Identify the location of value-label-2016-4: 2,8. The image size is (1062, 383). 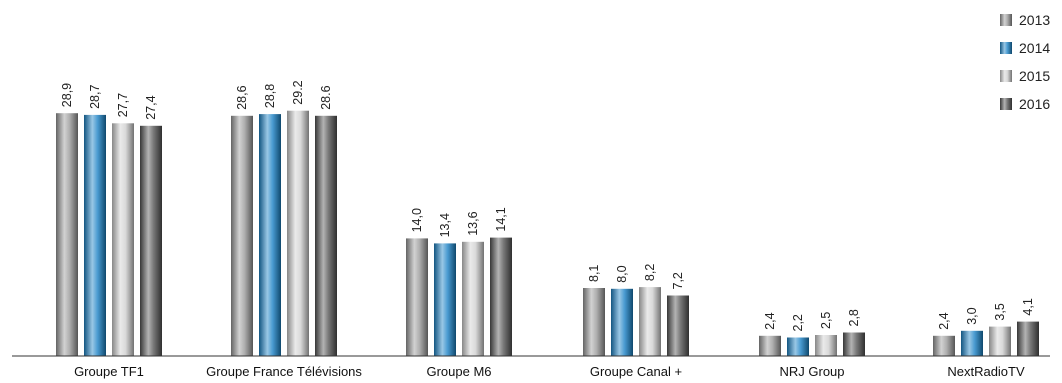
(854, 317).